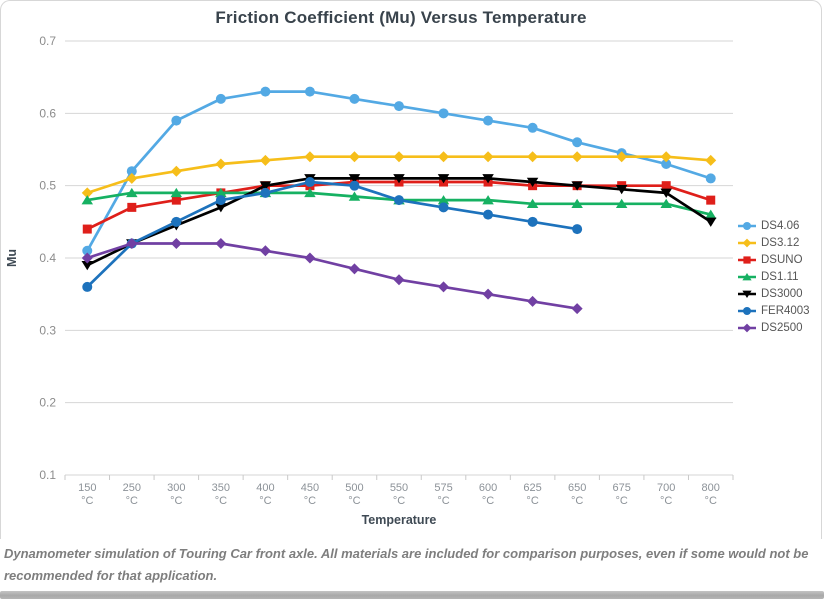 This screenshot has height=607, width=824. I want to click on legend-marker-FER4003, so click(747, 310).